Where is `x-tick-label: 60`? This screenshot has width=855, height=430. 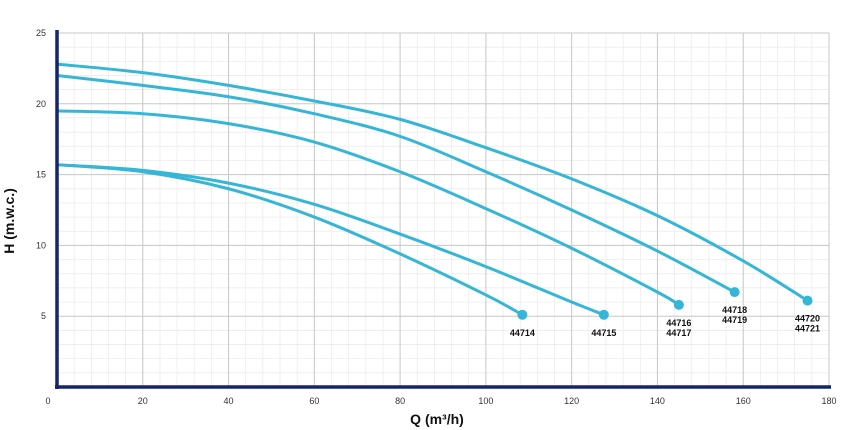 x-tick-label: 60 is located at coordinates (314, 401).